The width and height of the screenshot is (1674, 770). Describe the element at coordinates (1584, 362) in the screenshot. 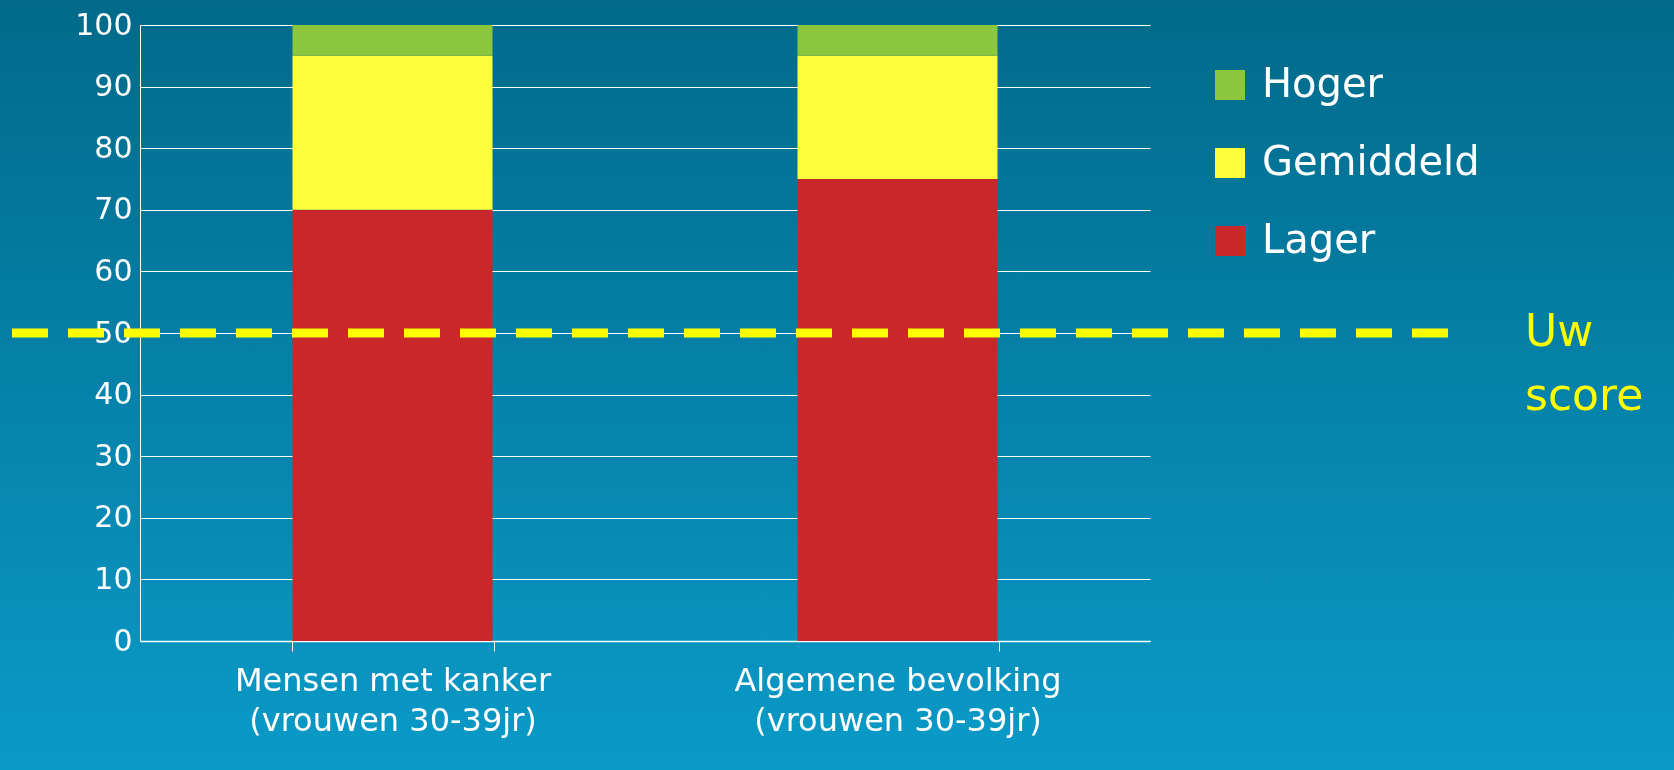

I see `ref-line-label: Uw score` at that location.